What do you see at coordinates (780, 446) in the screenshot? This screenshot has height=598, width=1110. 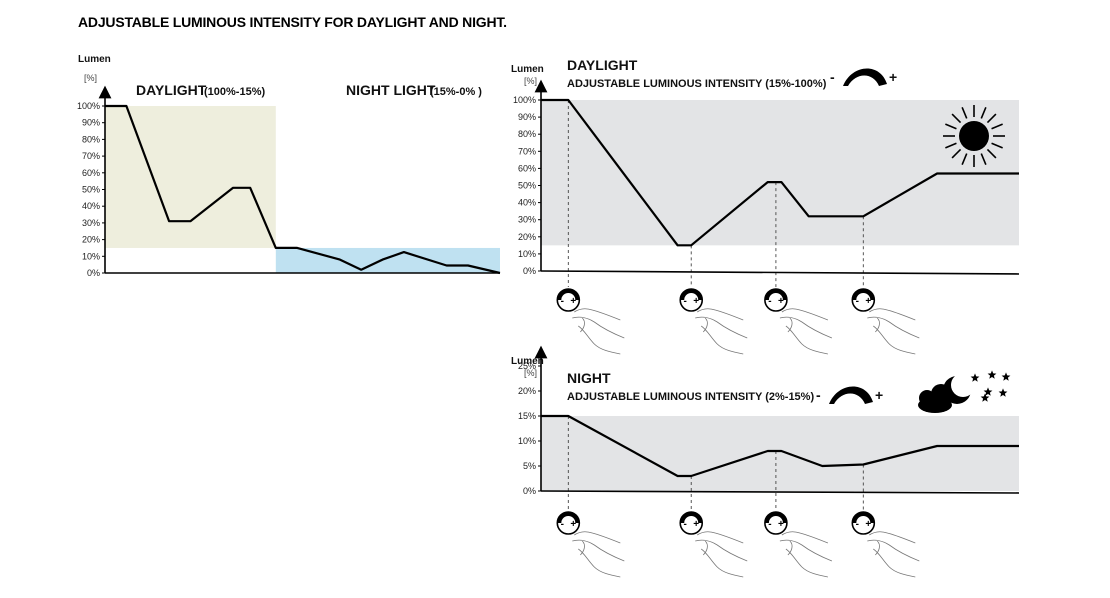 I see `night-series-line` at bounding box center [780, 446].